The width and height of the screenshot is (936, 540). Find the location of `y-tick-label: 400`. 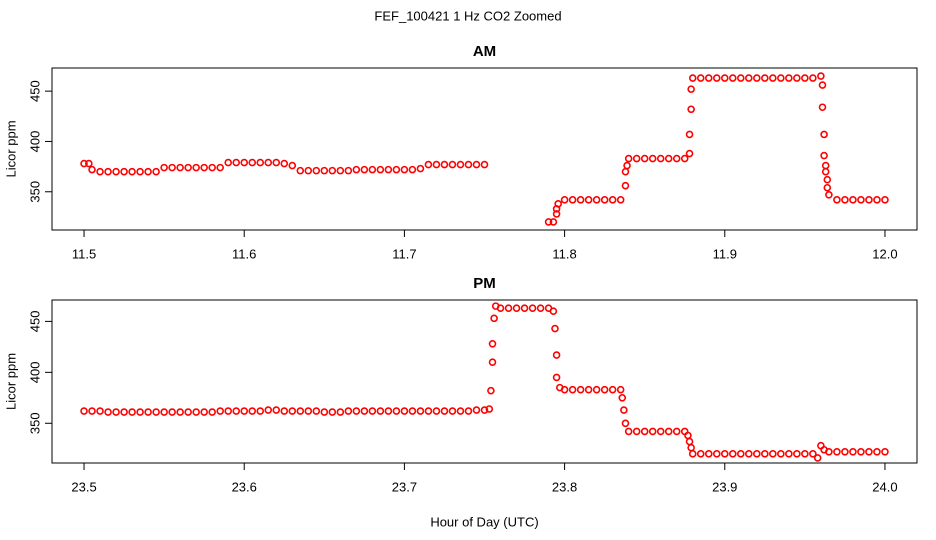

y-tick-label: 400 is located at coordinates (34, 372).